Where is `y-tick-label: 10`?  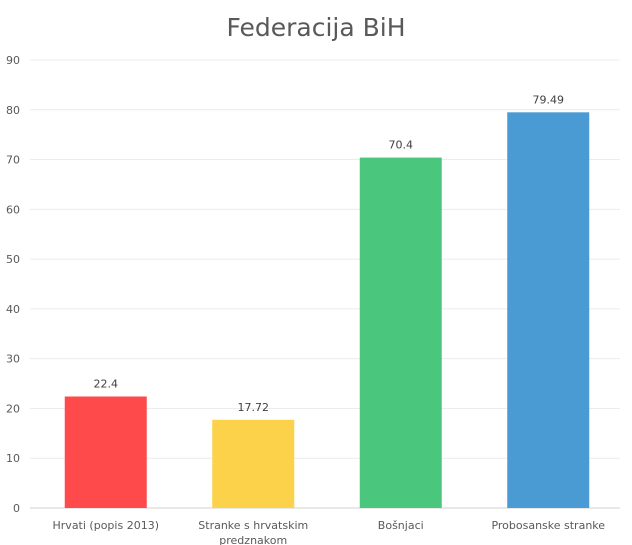 y-tick-label: 10 is located at coordinates (13, 458).